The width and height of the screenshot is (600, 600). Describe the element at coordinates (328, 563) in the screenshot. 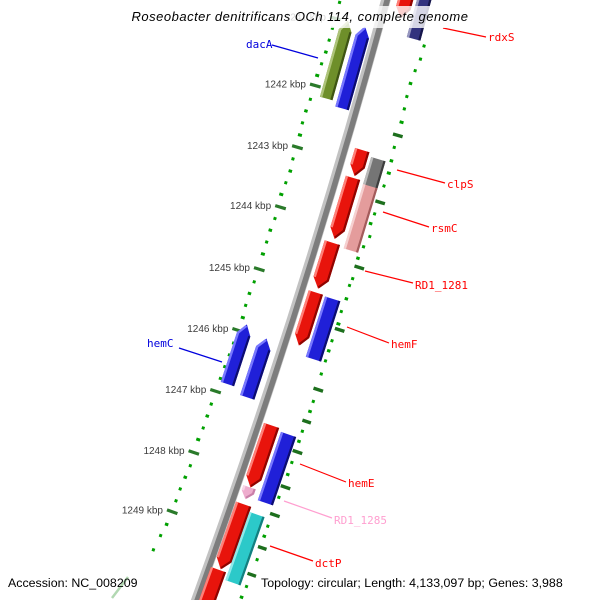

I see `dctP-label: dctP` at that location.